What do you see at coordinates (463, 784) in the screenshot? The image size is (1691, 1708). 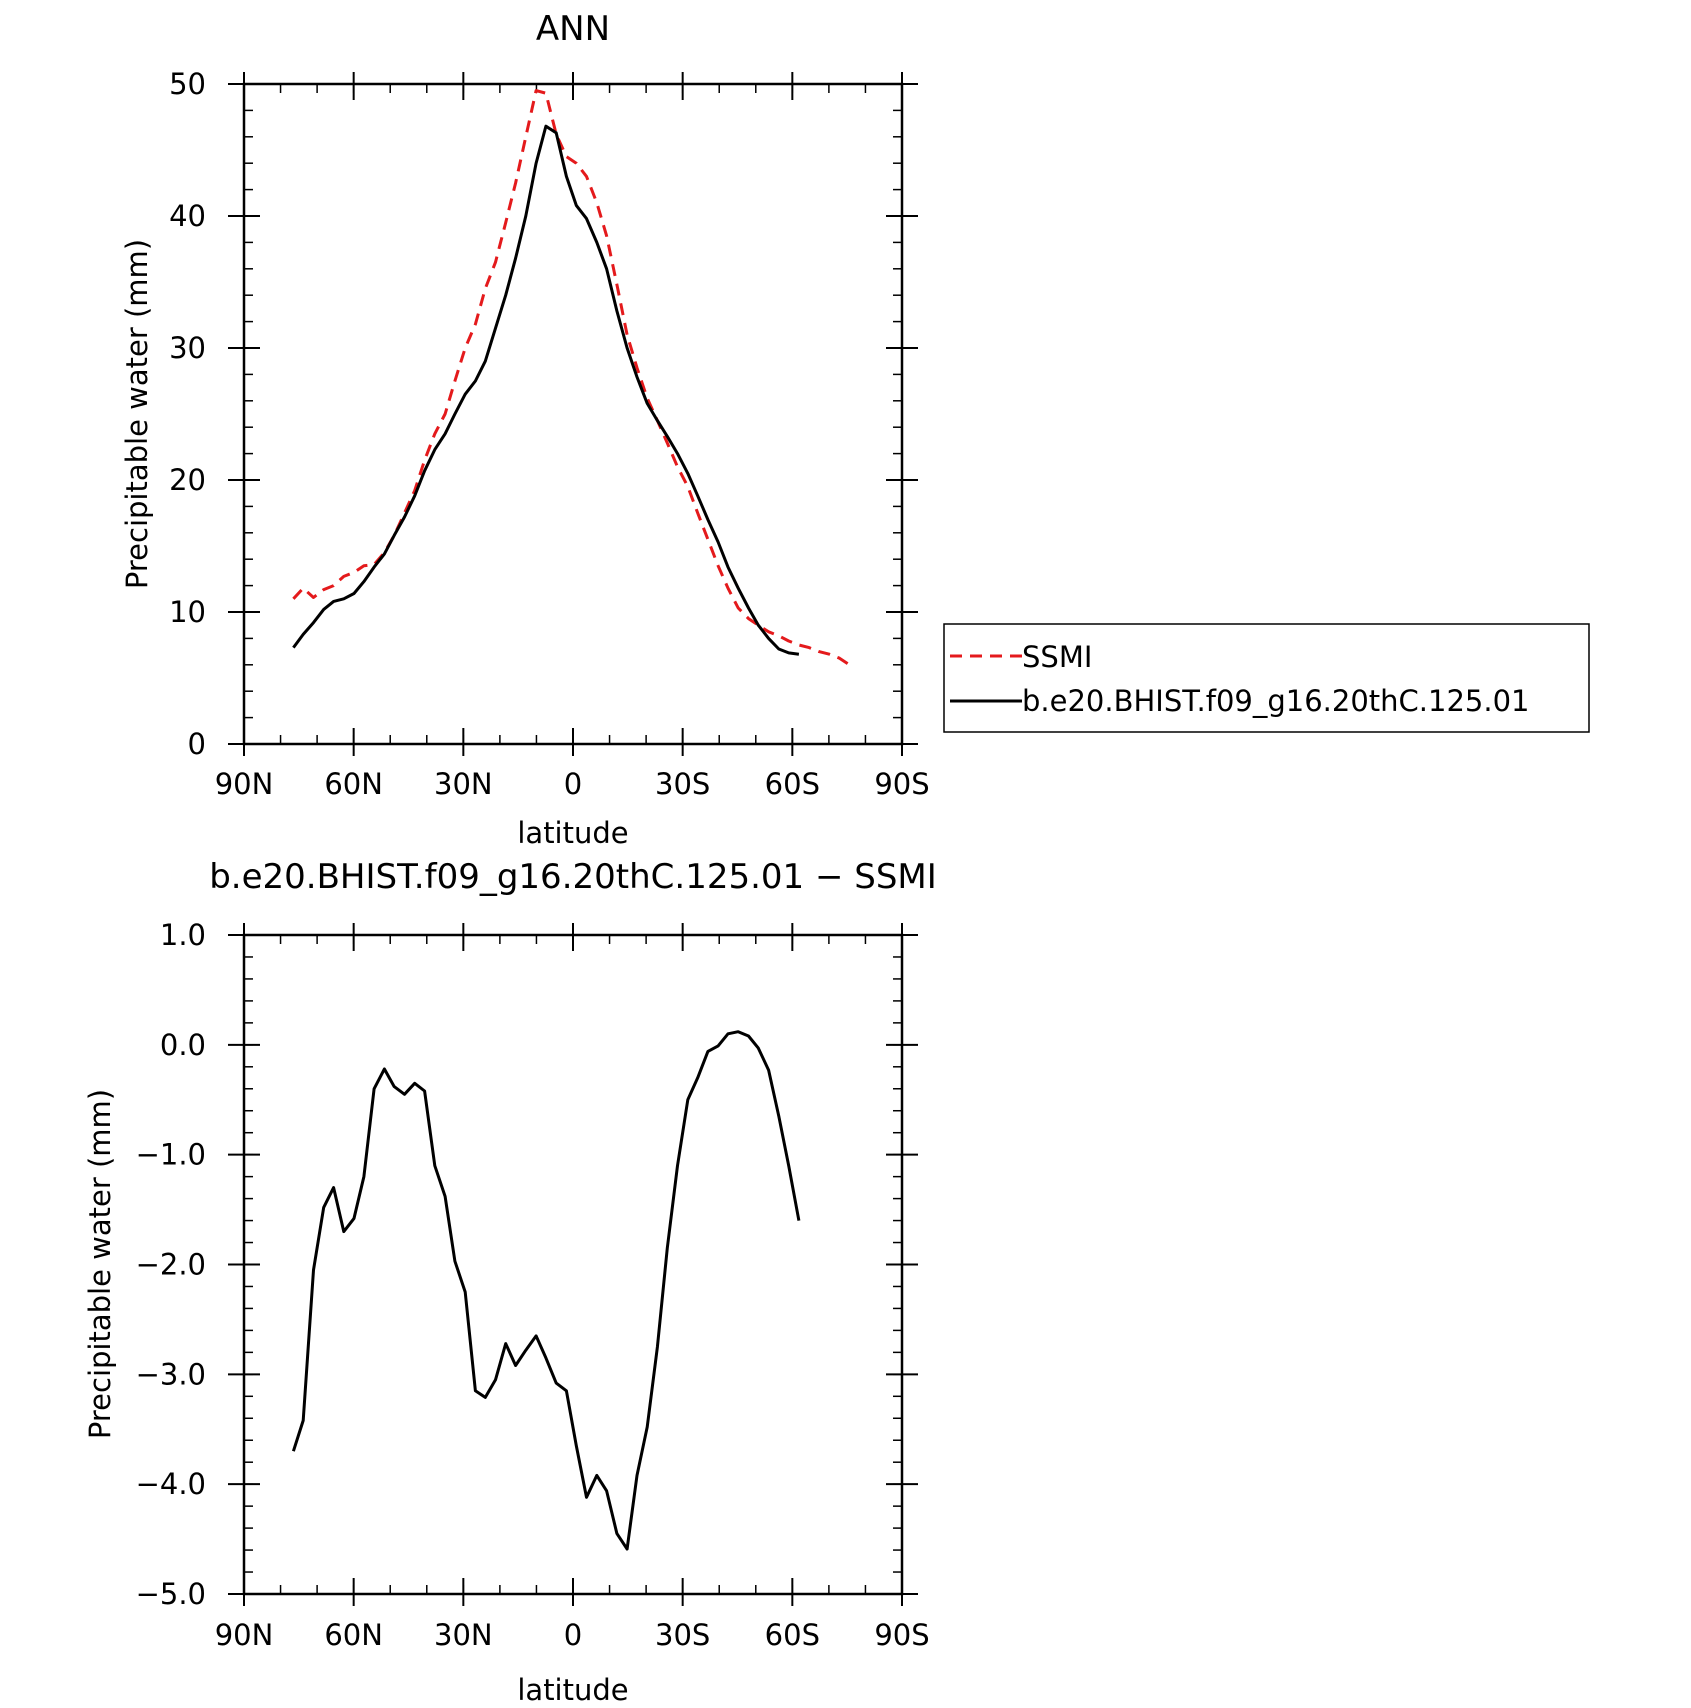 I see `top-x-tick-label: 30N` at bounding box center [463, 784].